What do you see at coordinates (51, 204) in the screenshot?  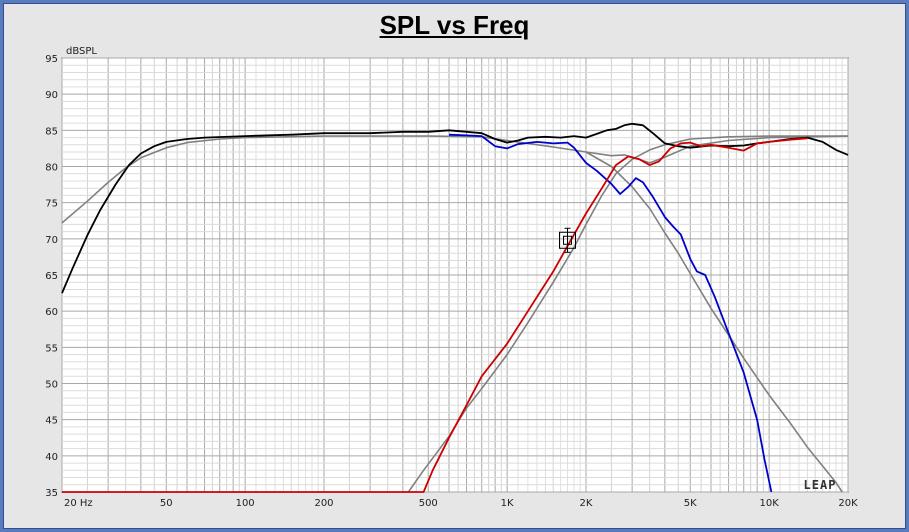 I see `y-tick-label: 75` at bounding box center [51, 204].